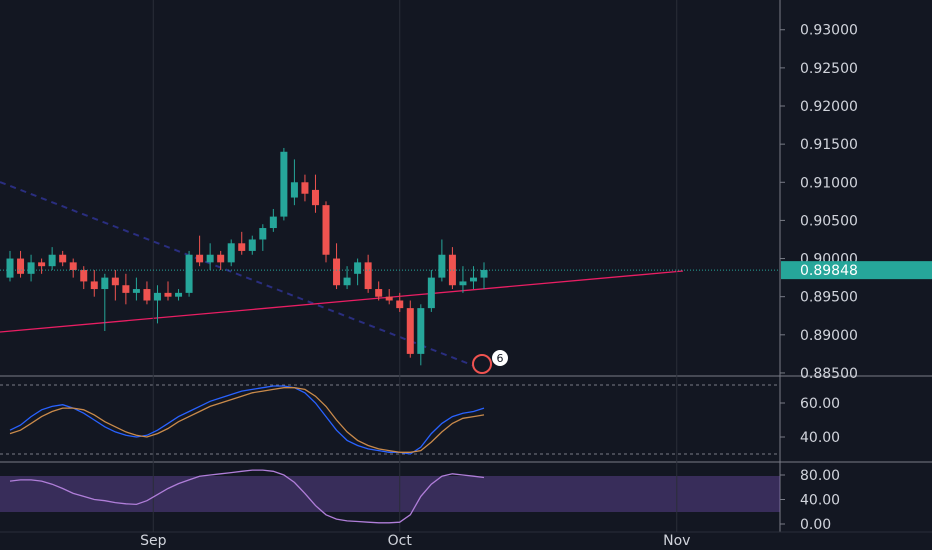 This screenshot has height=550, width=932. What do you see at coordinates (829, 271) in the screenshot?
I see `last-price-label: 0.89848` at bounding box center [829, 271].